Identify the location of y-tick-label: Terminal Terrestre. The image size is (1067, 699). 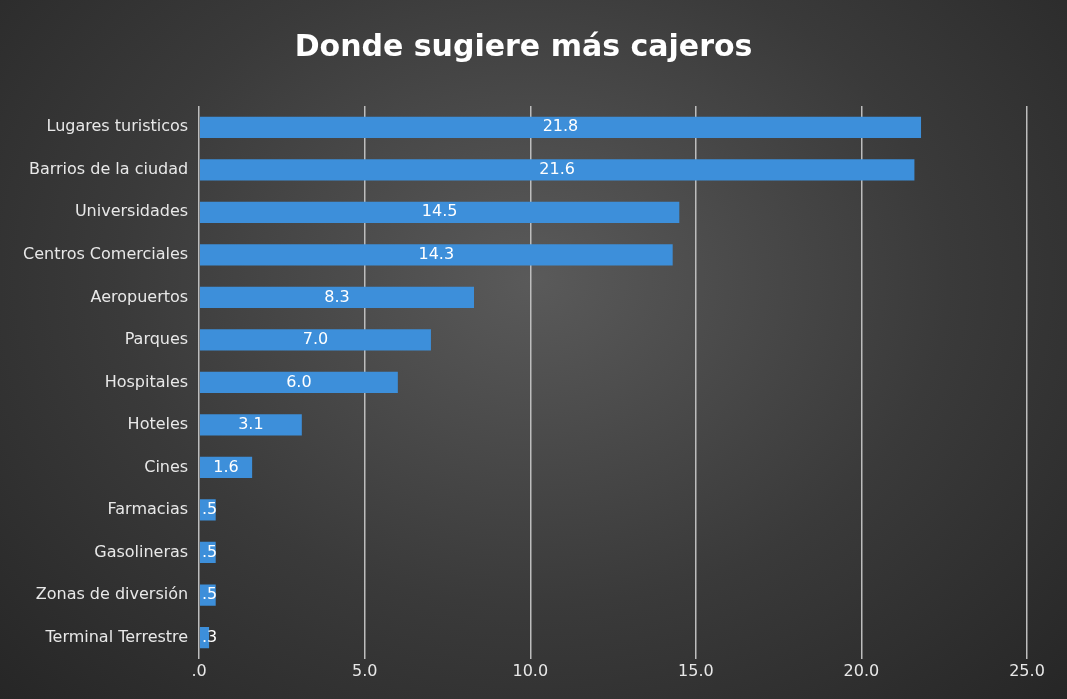
(116, 636).